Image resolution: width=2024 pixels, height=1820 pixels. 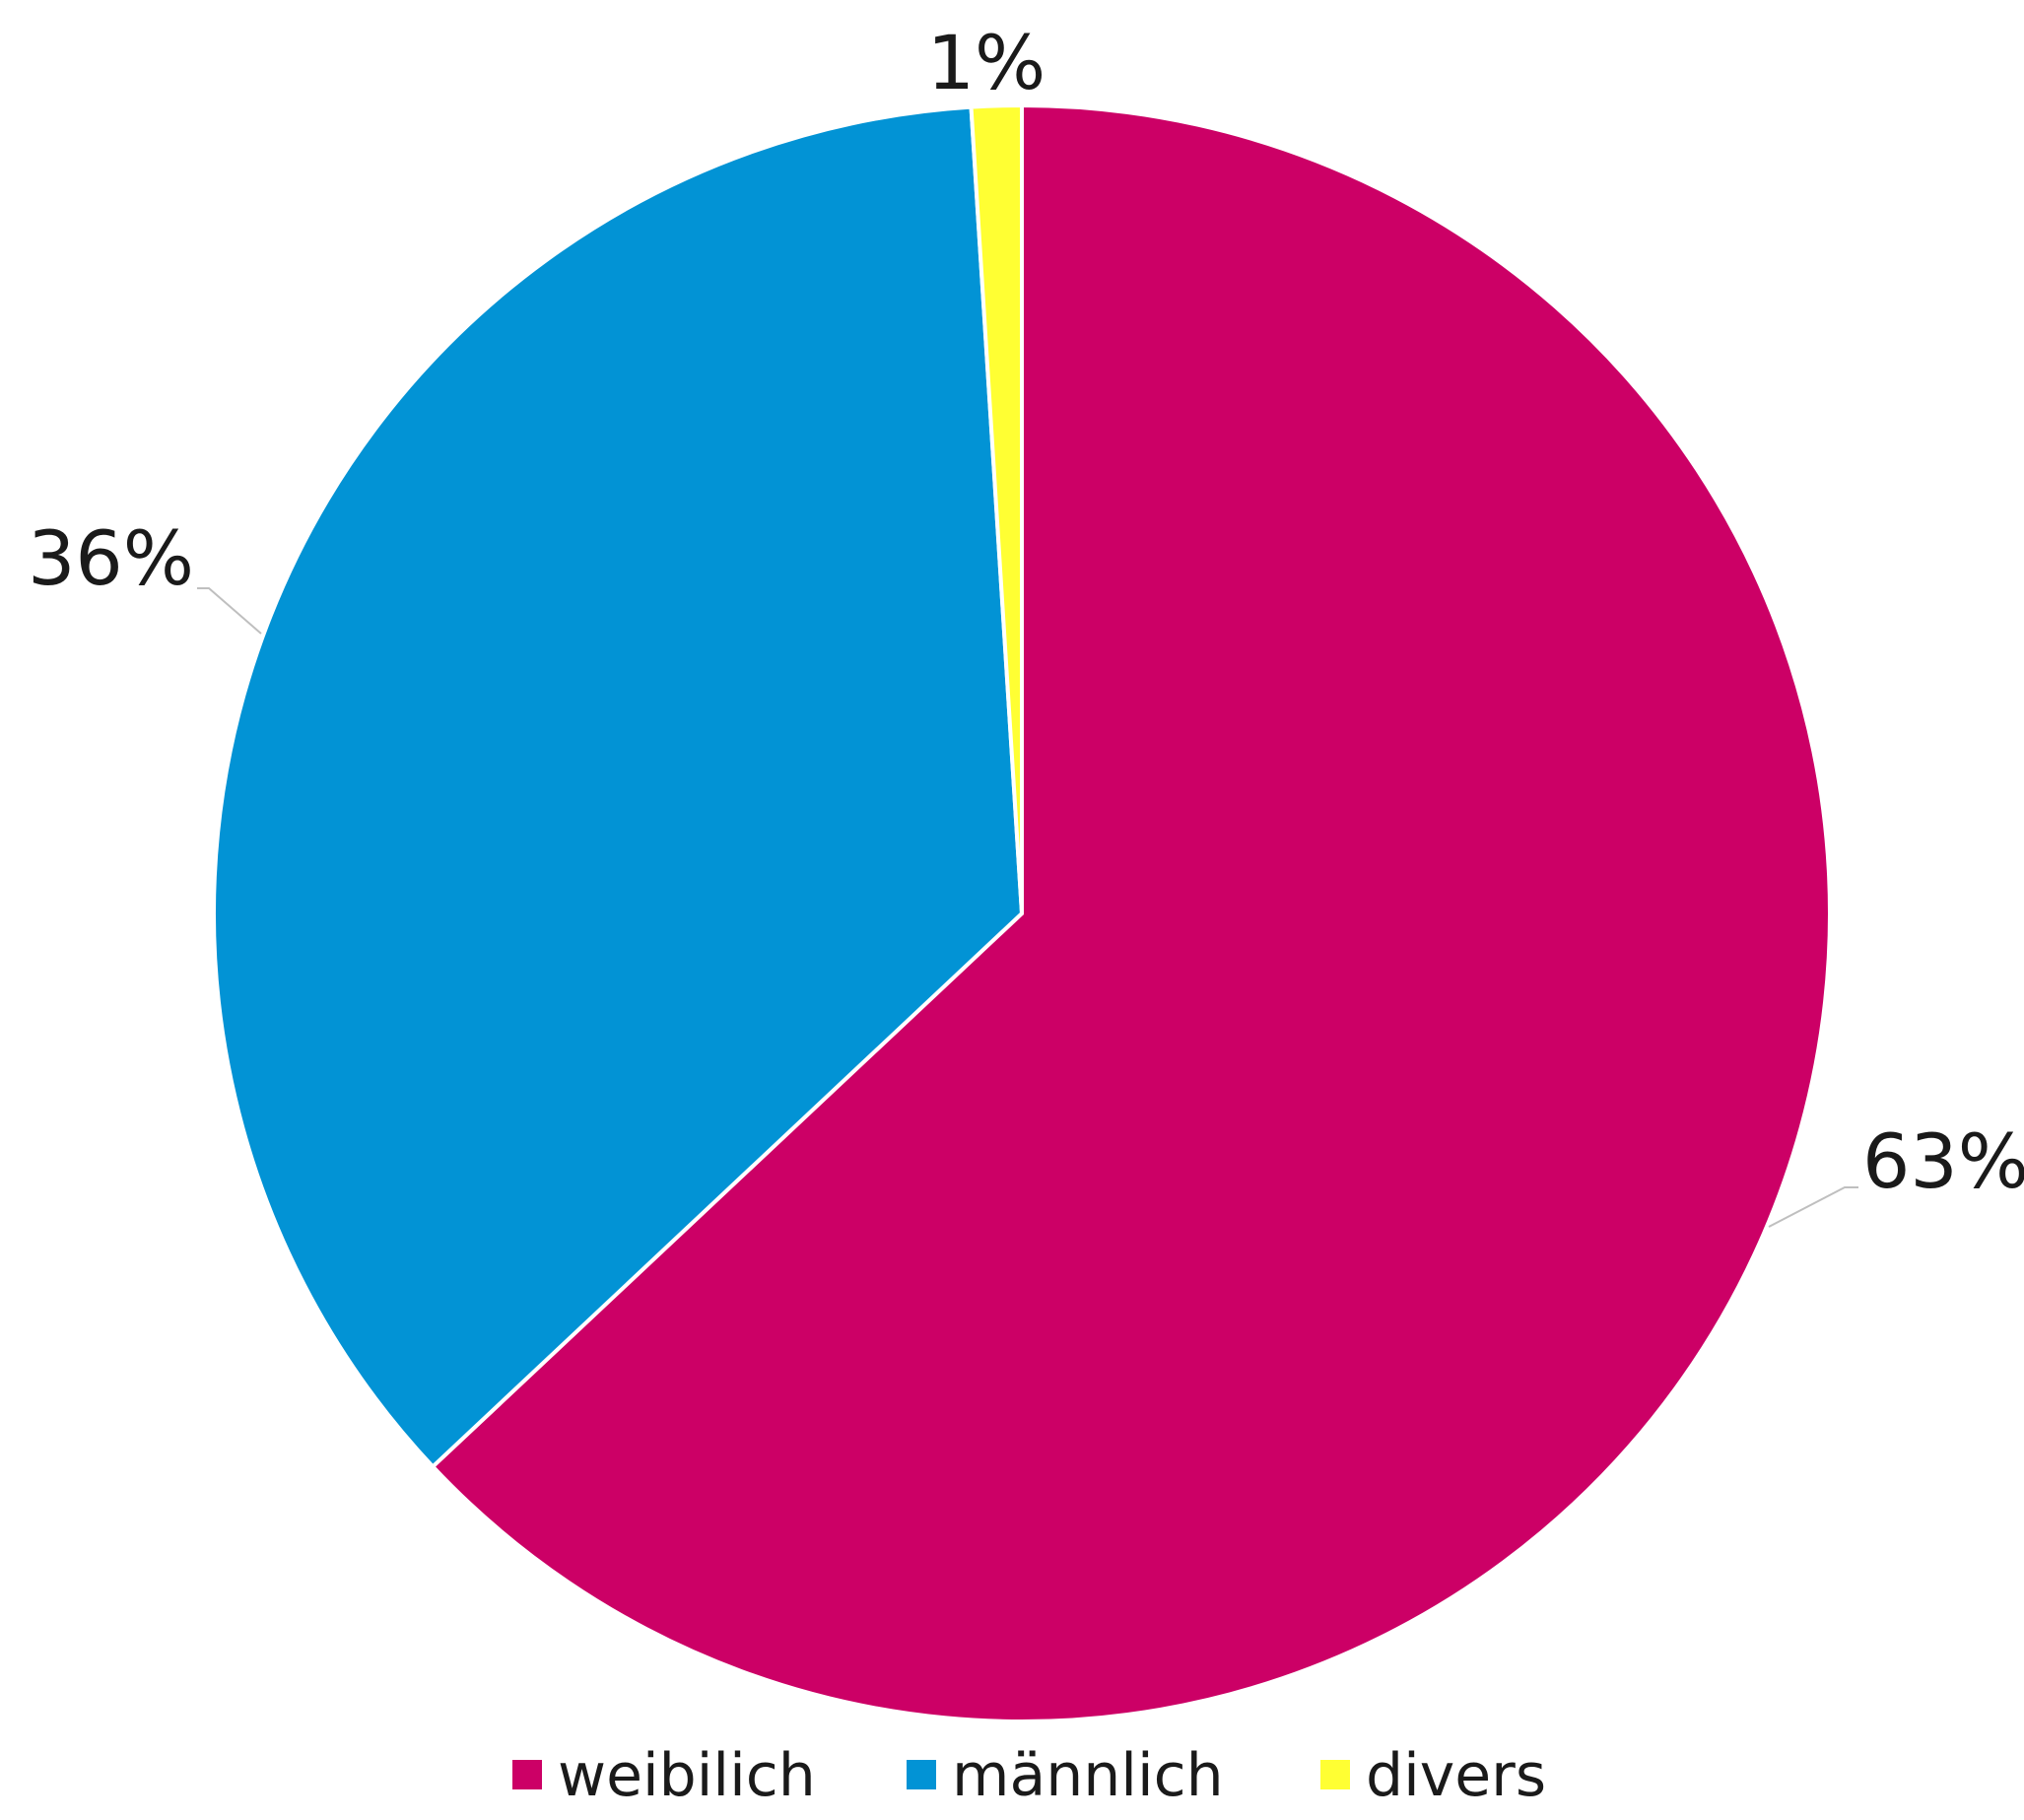 I want to click on legend-swatch-weibilich, so click(x=527, y=1774).